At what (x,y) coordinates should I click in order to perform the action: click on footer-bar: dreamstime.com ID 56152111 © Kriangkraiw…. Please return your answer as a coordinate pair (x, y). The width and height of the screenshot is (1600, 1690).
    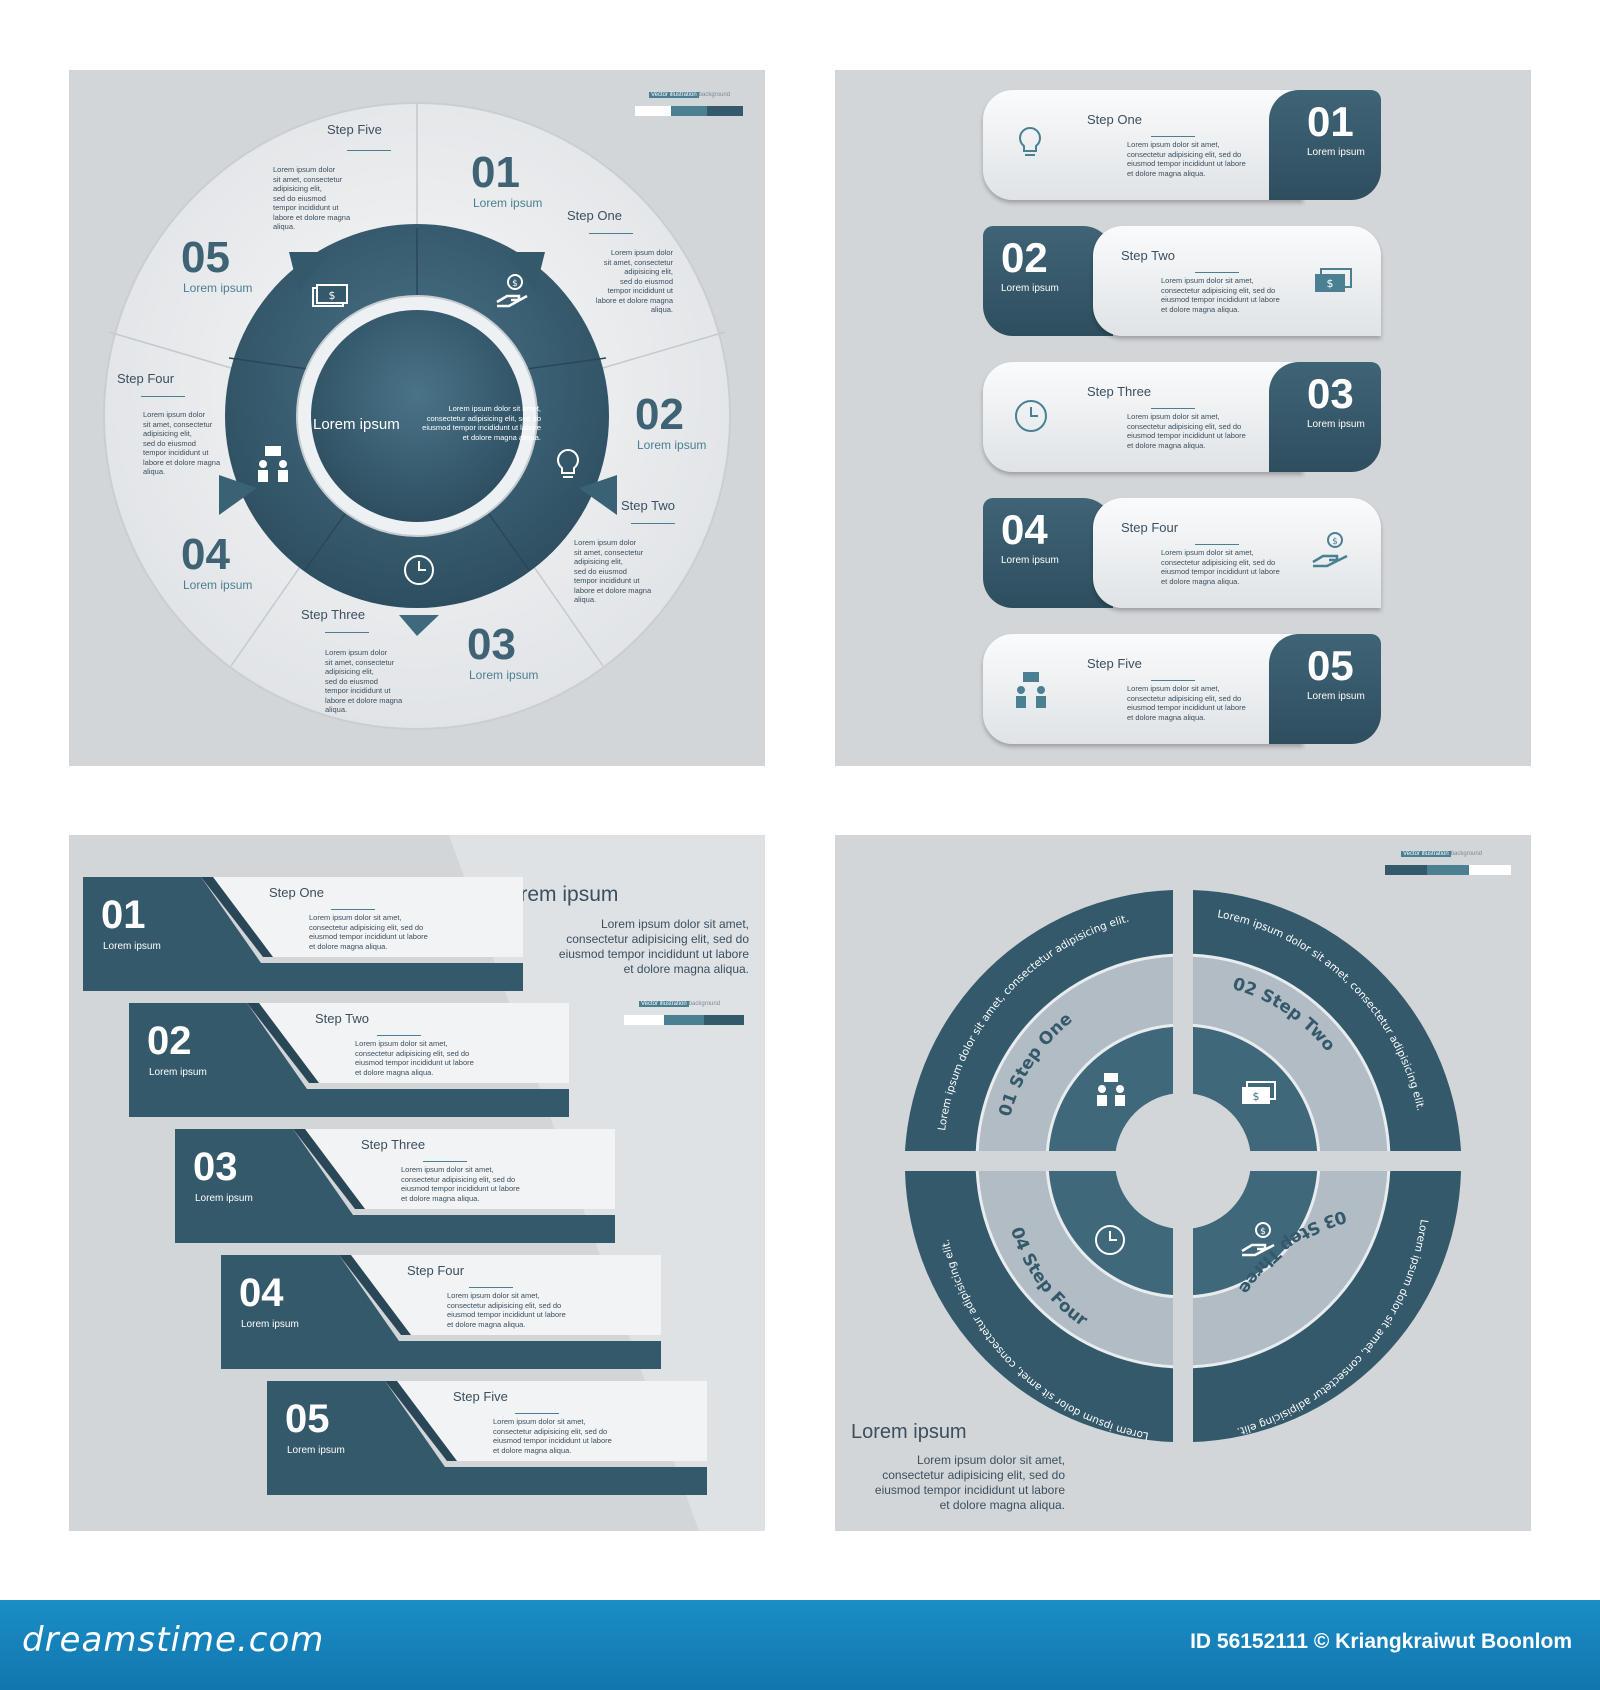
    Looking at the image, I should click on (800, 1645).